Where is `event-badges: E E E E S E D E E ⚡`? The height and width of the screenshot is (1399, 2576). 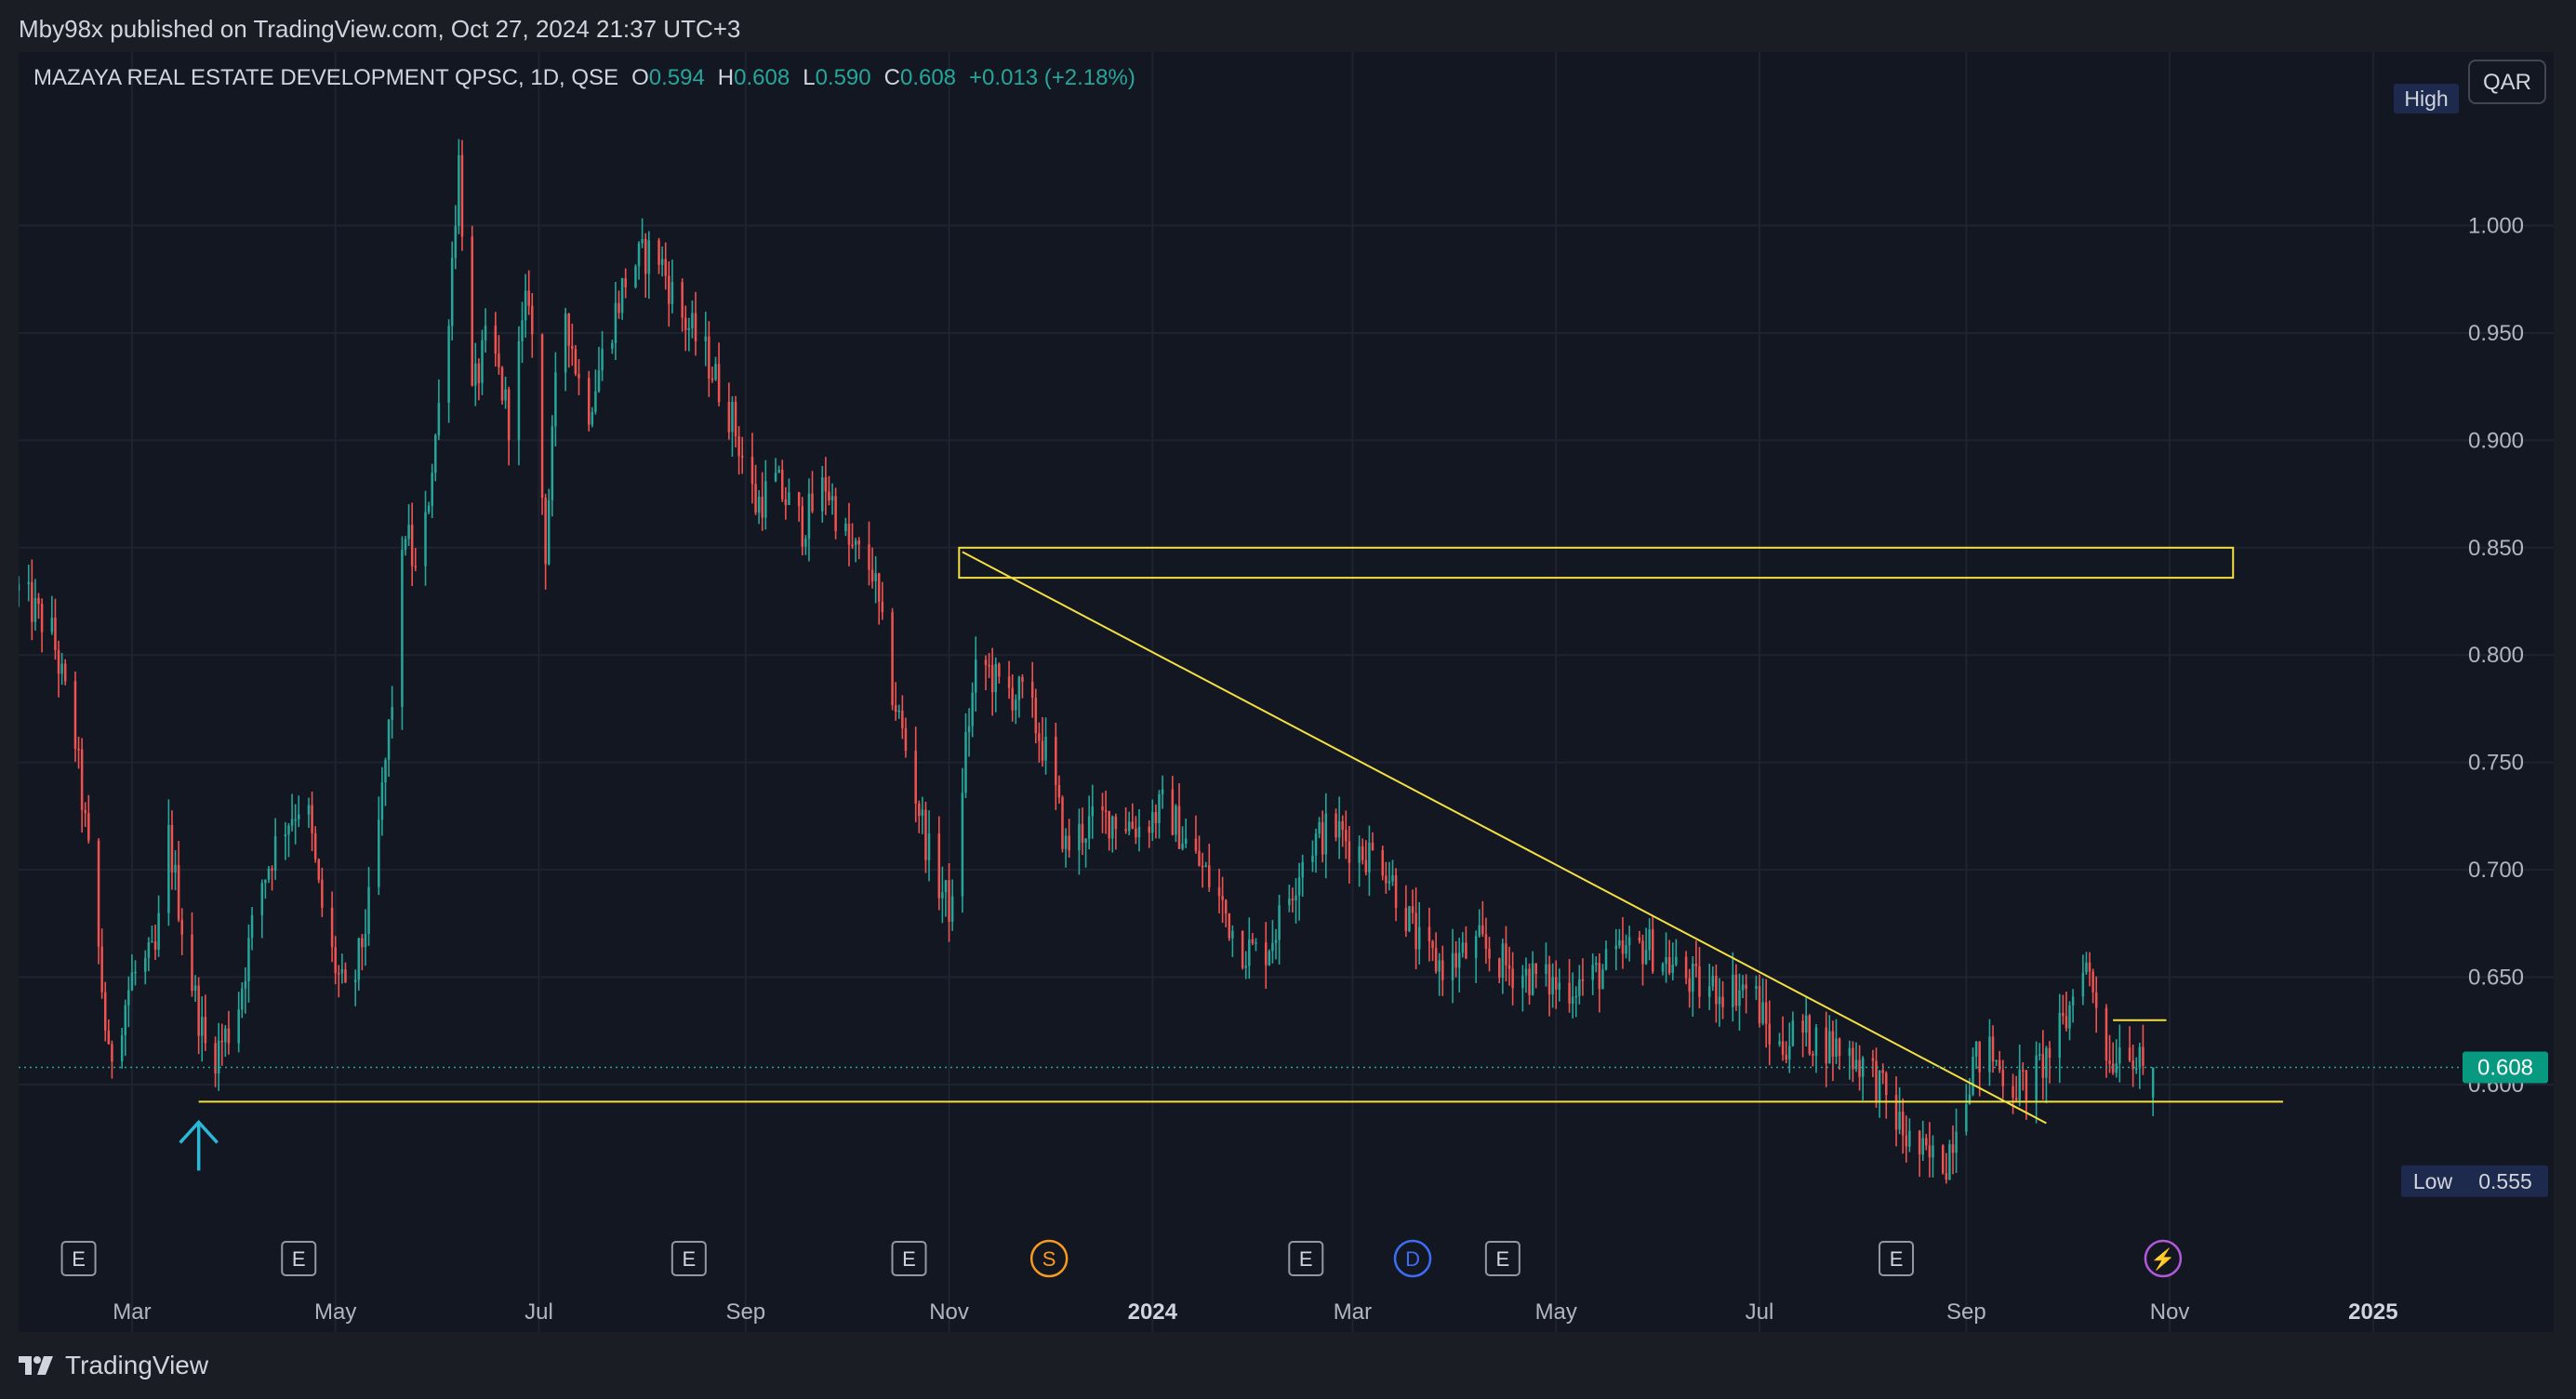 event-badges: E E E E S E D E E ⚡ is located at coordinates (1121, 1258).